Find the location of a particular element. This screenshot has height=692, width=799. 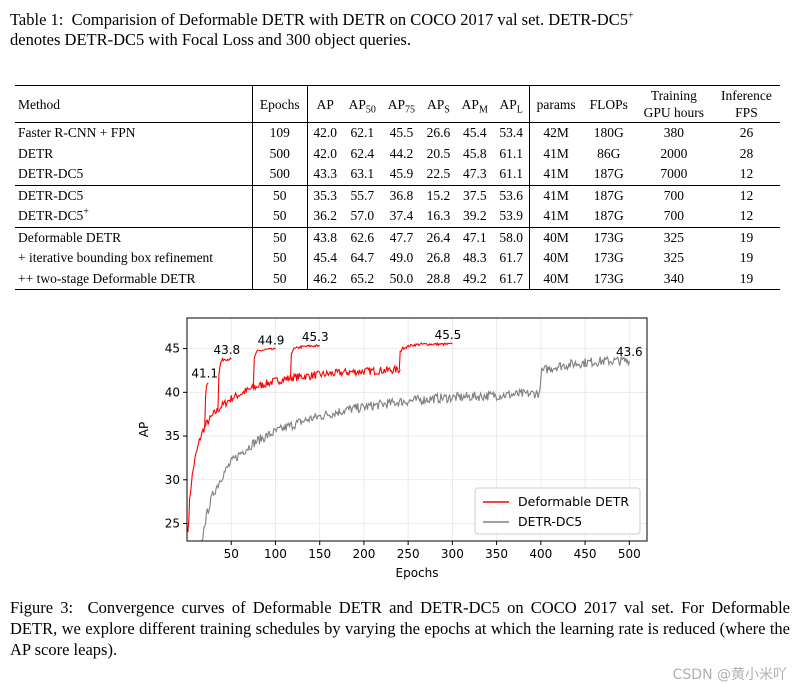

x-tick-label: 300 is located at coordinates (452, 554).